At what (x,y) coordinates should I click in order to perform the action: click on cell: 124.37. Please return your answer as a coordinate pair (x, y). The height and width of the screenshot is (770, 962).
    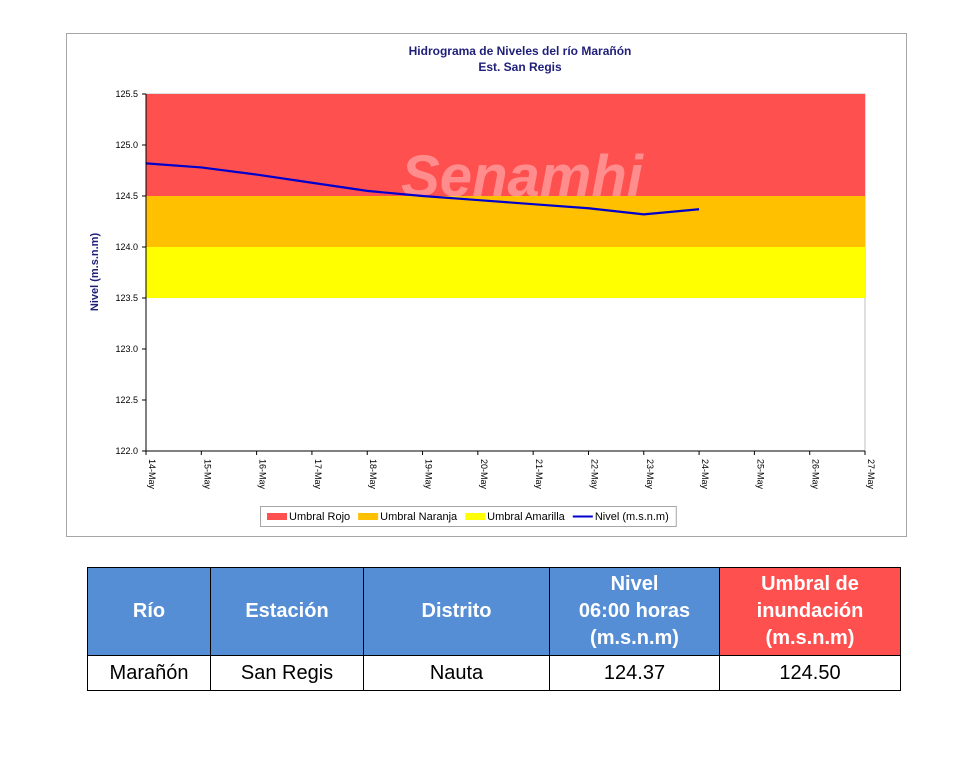
    Looking at the image, I should click on (634, 673).